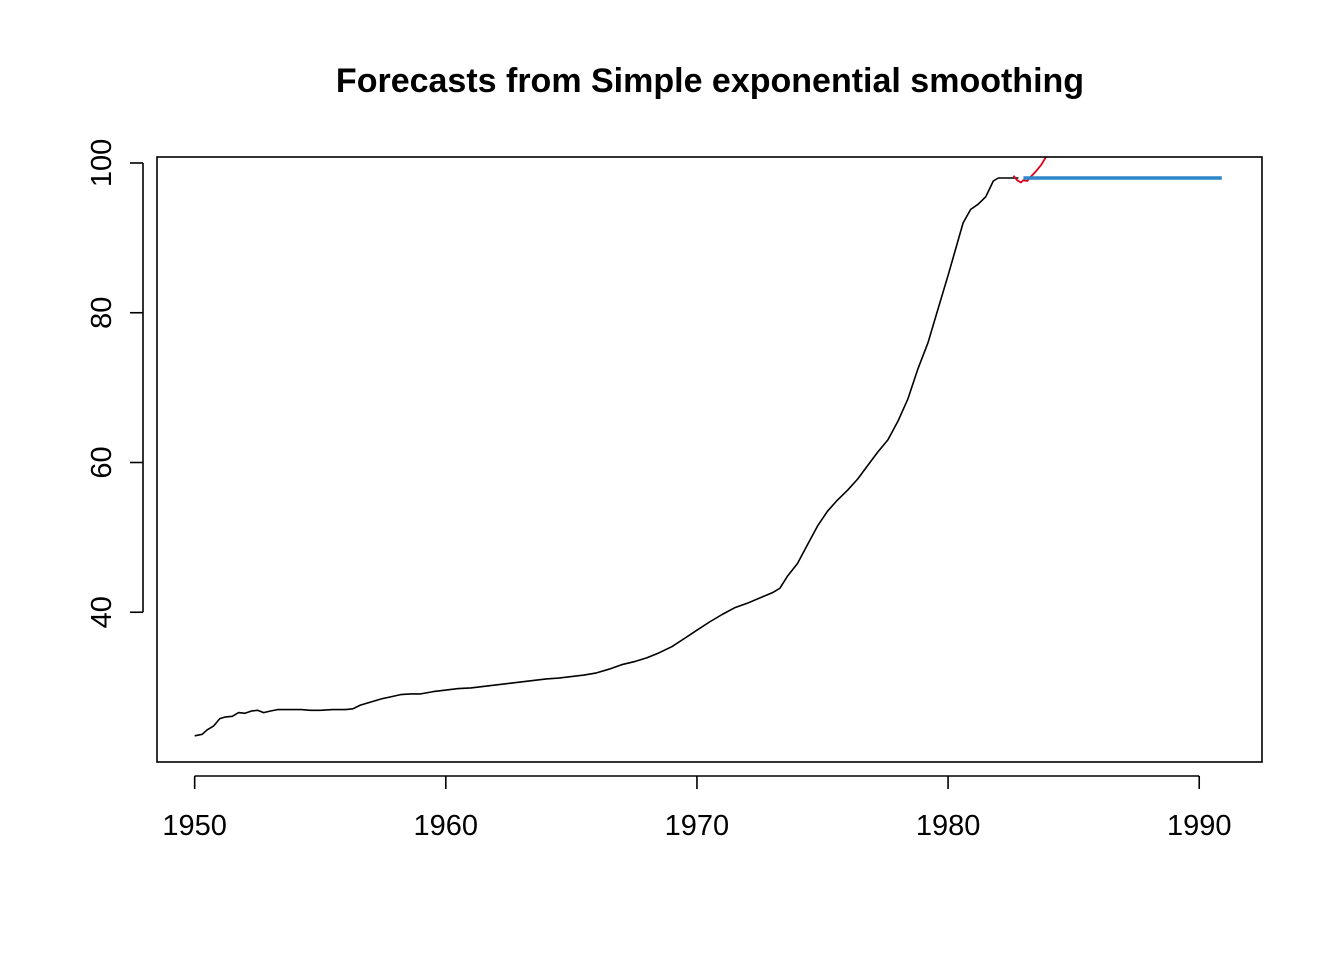 The image size is (1344, 965). I want to click on x-axis: 1950 1960 1970 1980 1990, so click(697, 808).